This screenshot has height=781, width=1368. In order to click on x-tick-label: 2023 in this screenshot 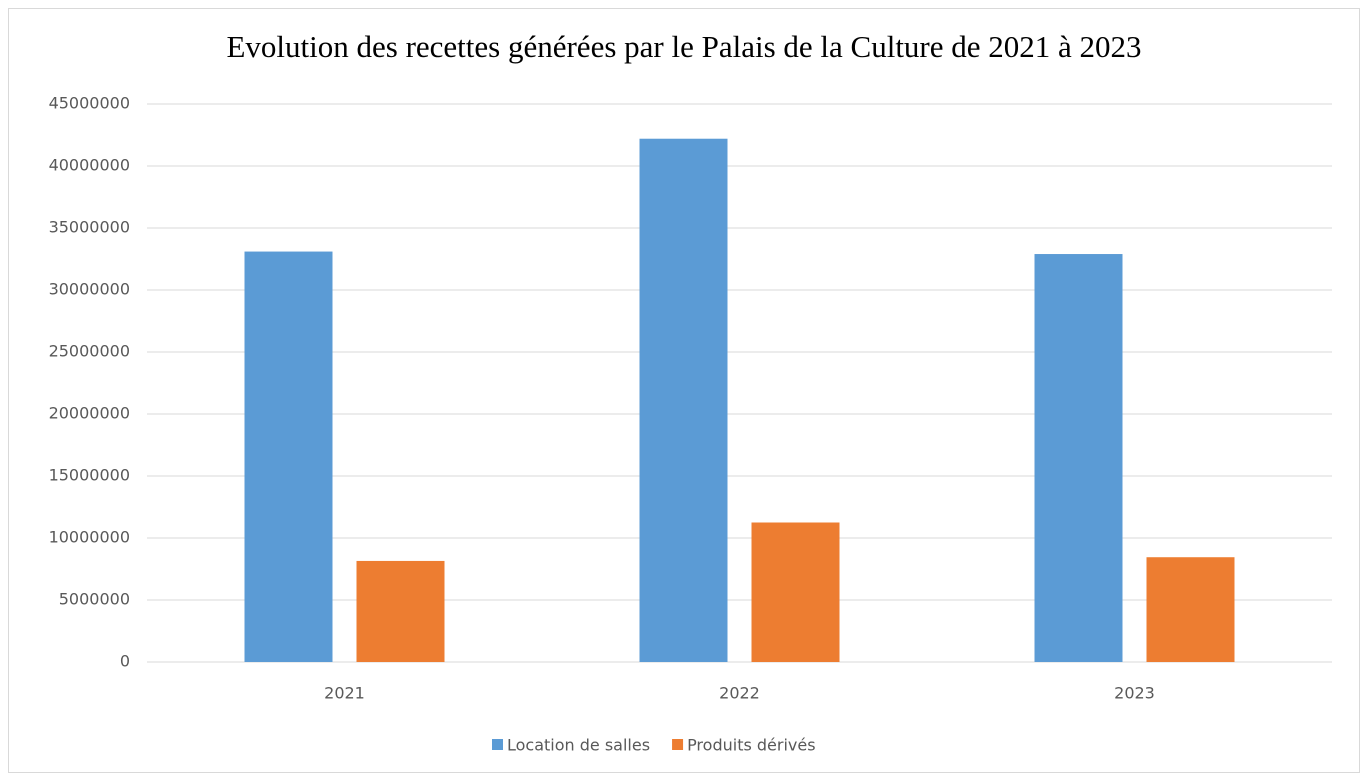, I will do `click(1134, 693)`.